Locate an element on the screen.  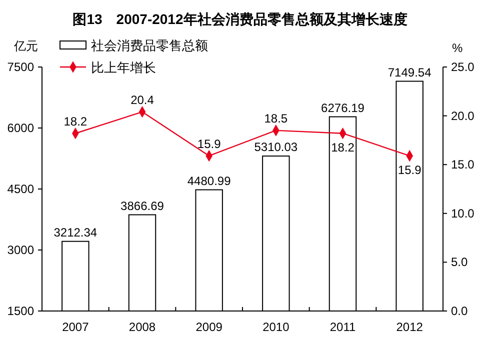
x-tick-label: 2008 is located at coordinates (142, 327).